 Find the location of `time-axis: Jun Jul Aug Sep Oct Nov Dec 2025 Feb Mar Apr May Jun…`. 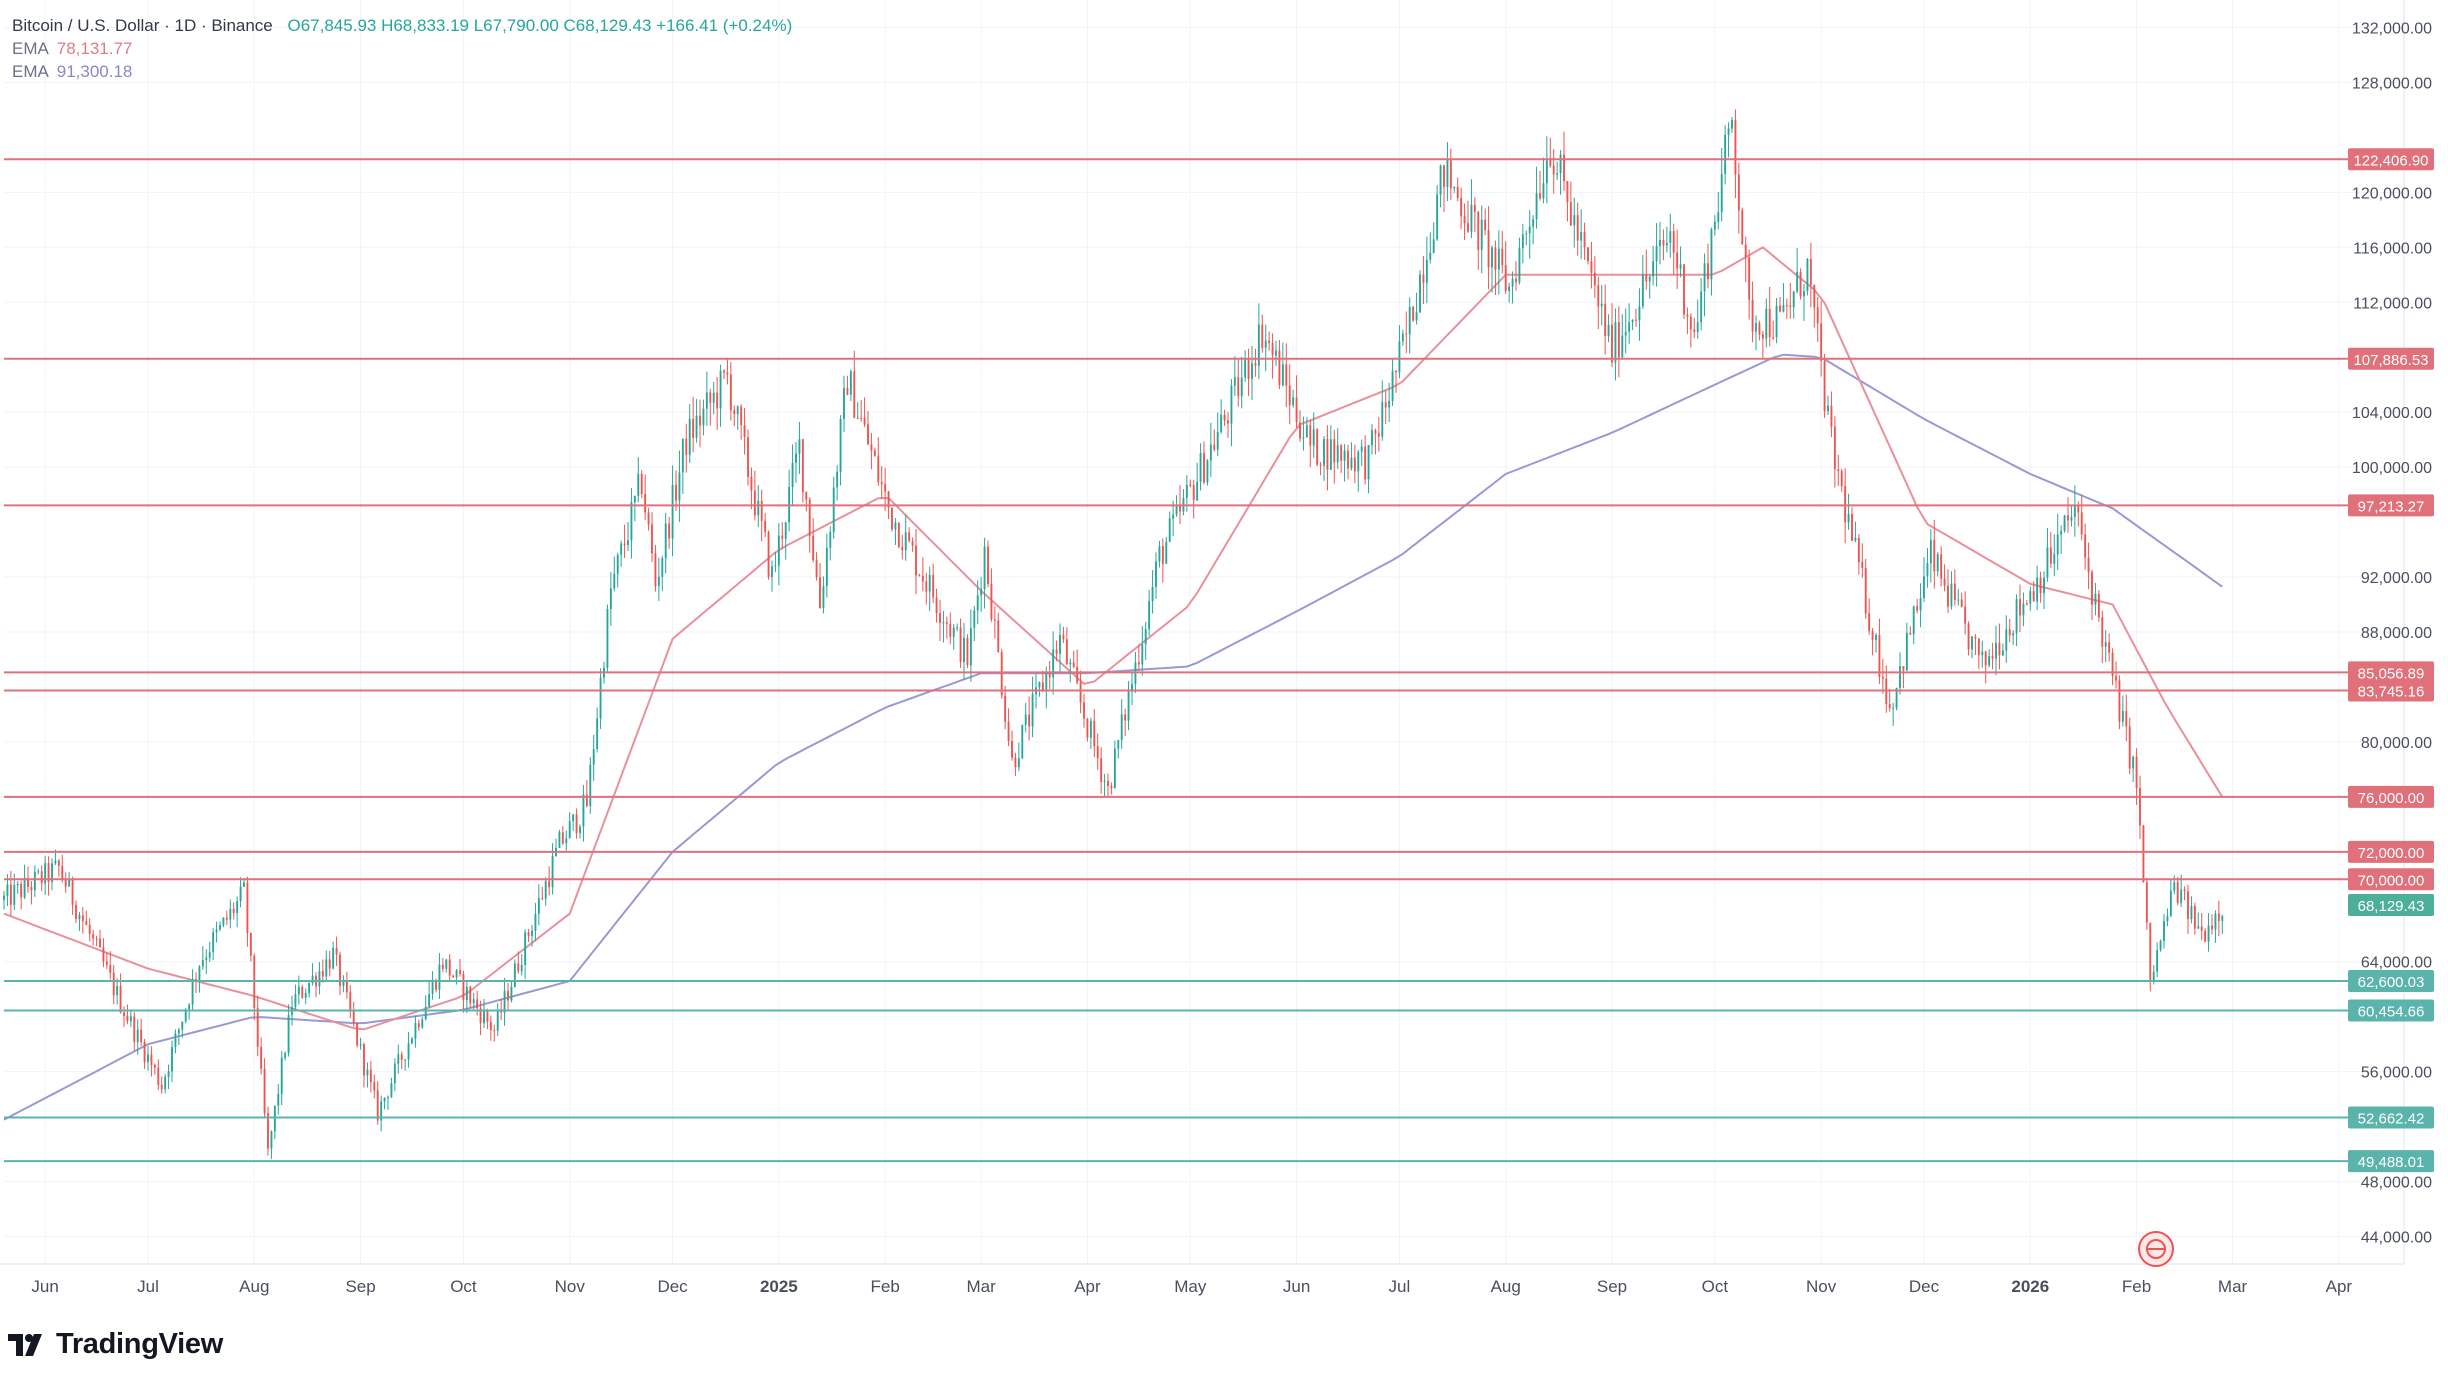

time-axis: Jun Jul Aug Sep Oct Nov Dec 2025 Feb Mar Apr May Jun… is located at coordinates (1202, 1279).